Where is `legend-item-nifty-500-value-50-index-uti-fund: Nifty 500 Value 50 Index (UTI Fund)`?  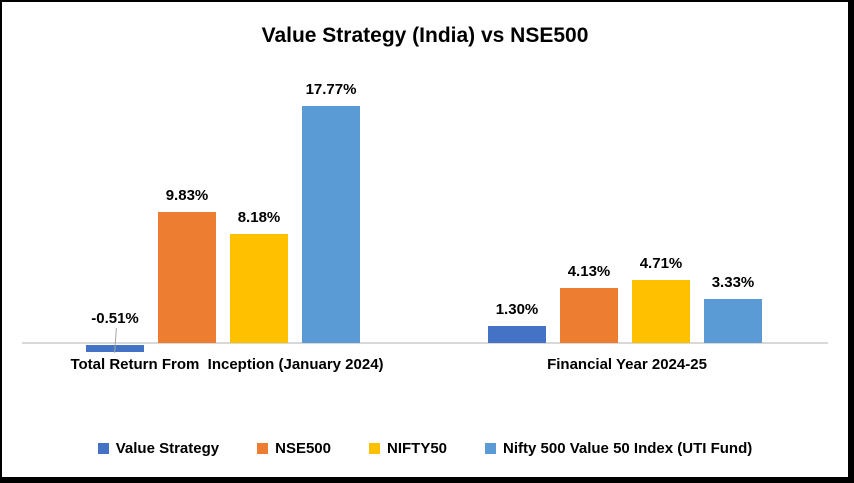 legend-item-nifty-500-value-50-index-uti-fund: Nifty 500 Value 50 Index (UTI Fund) is located at coordinates (618, 448).